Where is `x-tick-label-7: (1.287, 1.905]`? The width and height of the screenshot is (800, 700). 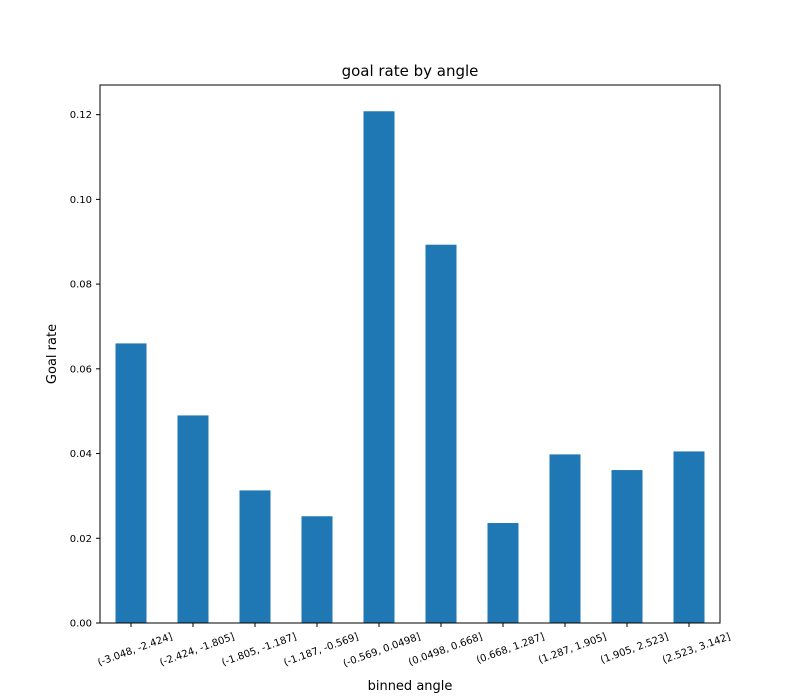
x-tick-label-7: (1.287, 1.905] is located at coordinates (572, 648).